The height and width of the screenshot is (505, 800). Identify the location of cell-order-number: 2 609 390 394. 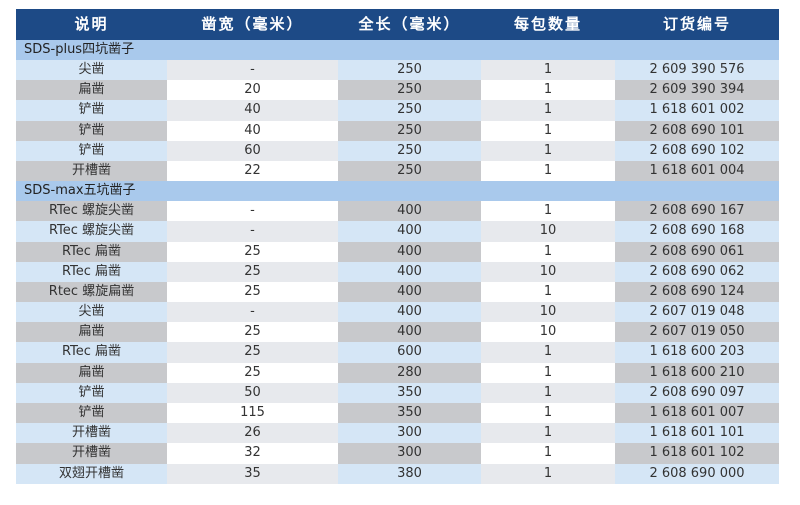
(697, 90).